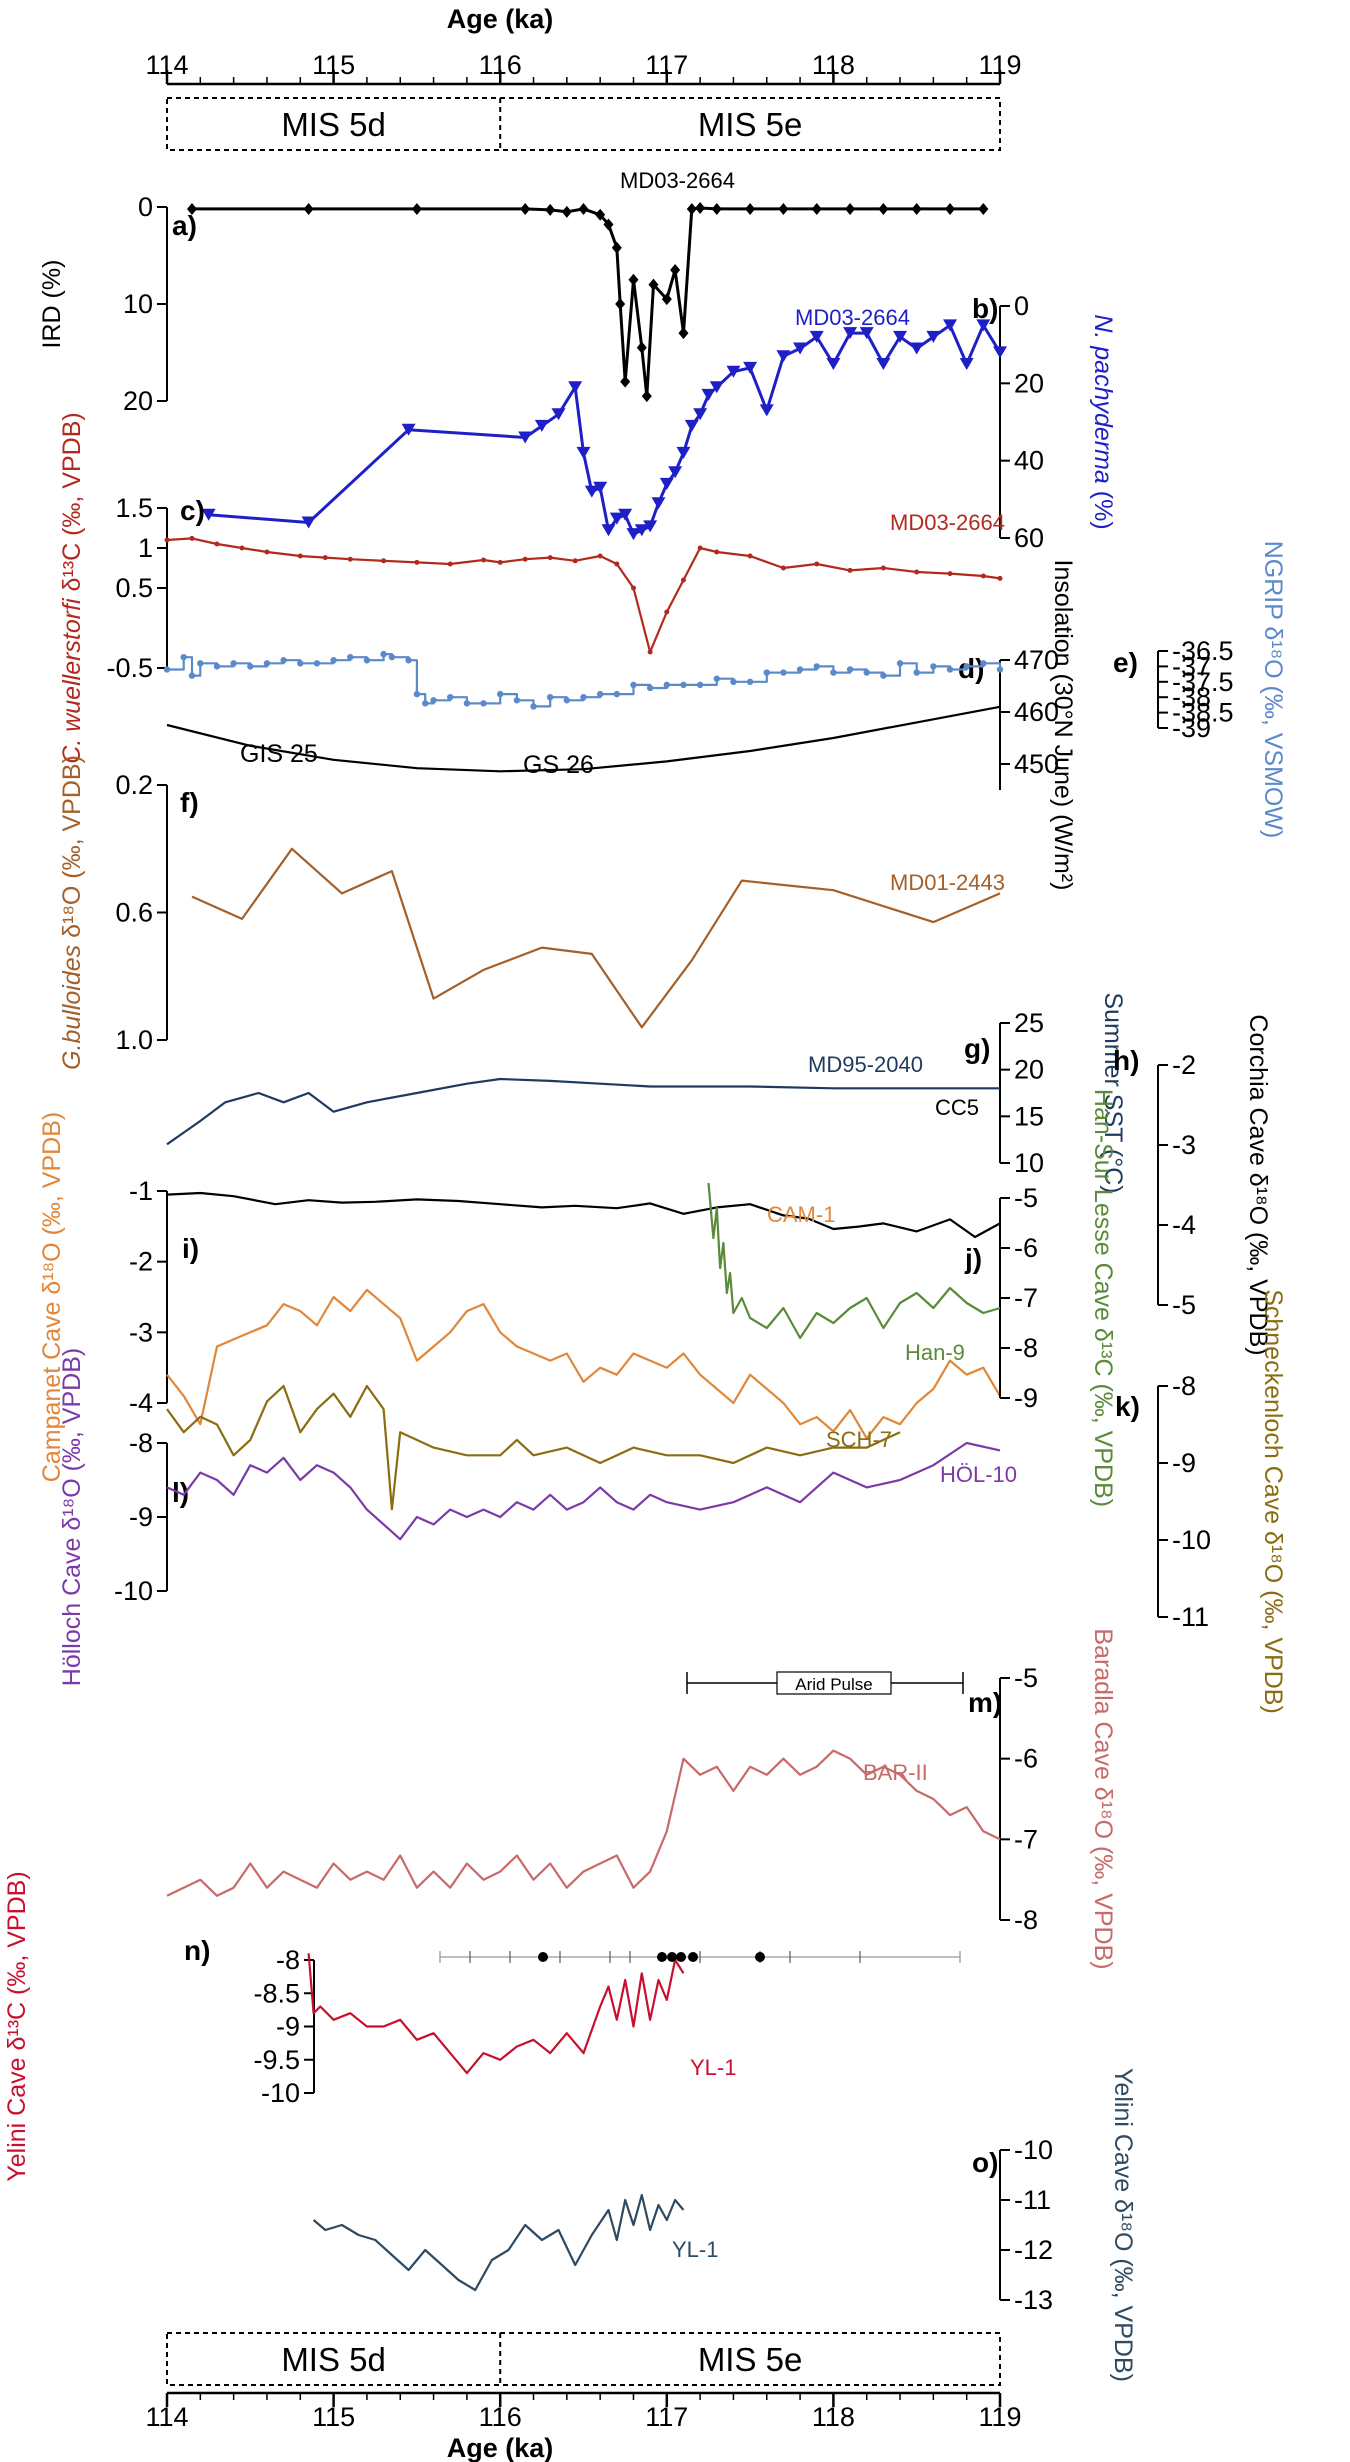 The image size is (1350, 2462). Describe the element at coordinates (141, 1332) in the screenshot. I see `panel-i-tick-label-1: -3` at that location.